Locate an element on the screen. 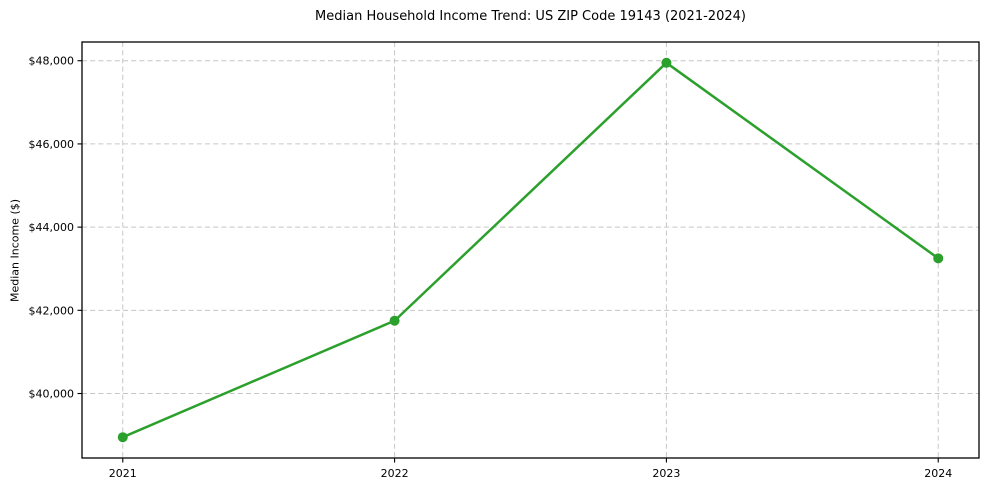 This screenshot has width=989, height=490. y-tick-label: $40,000 is located at coordinates (52, 394).